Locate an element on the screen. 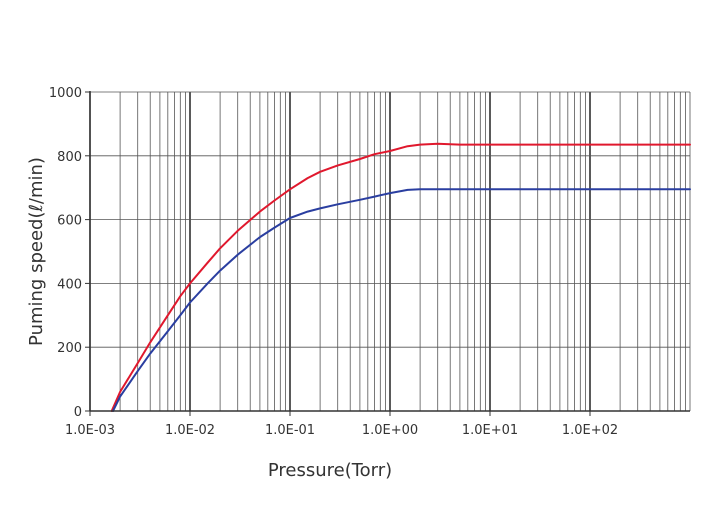 This screenshot has width=720, height=520. x-axis-title: Pressure(Torr) is located at coordinates (330, 470).